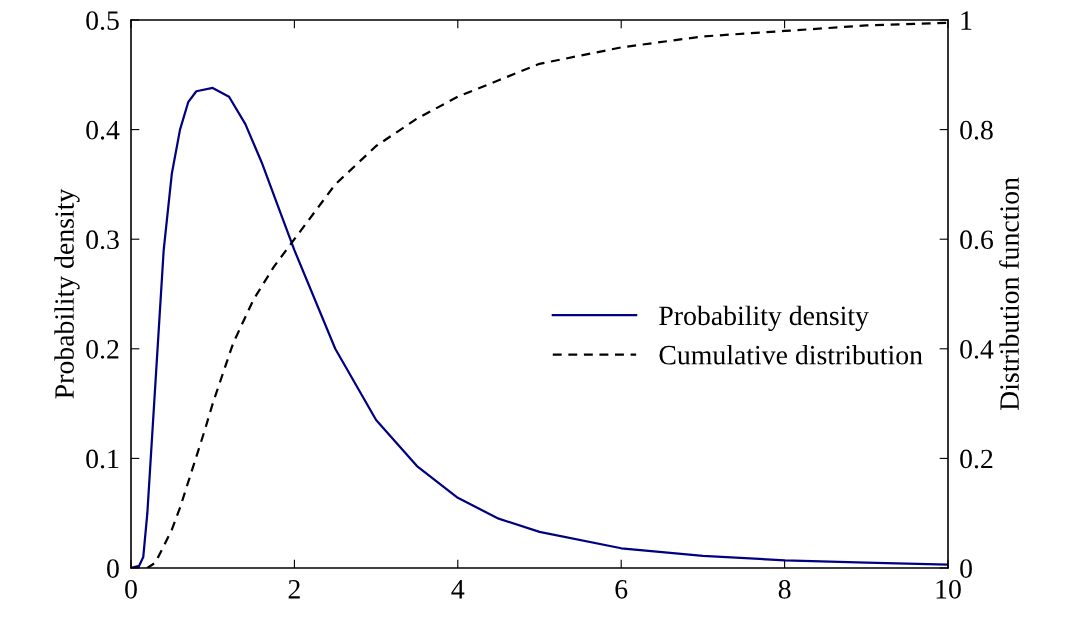 The height and width of the screenshot is (623, 1068). Describe the element at coordinates (784, 589) in the screenshot. I see `x-tick-label: 8` at that location.